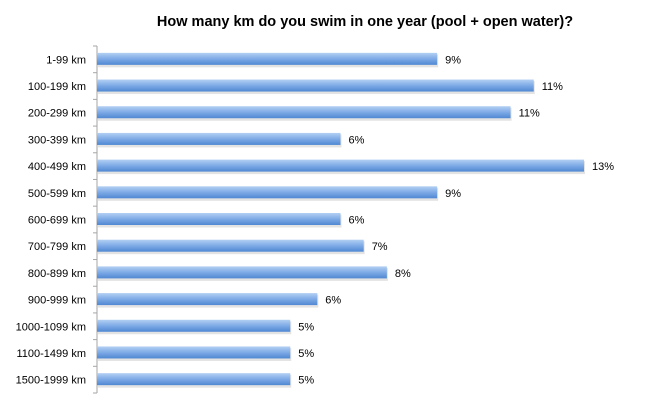 Image resolution: width=651 pixels, height=404 pixels. Describe the element at coordinates (66, 60) in the screenshot. I see `category-label: 1-99 km` at that location.